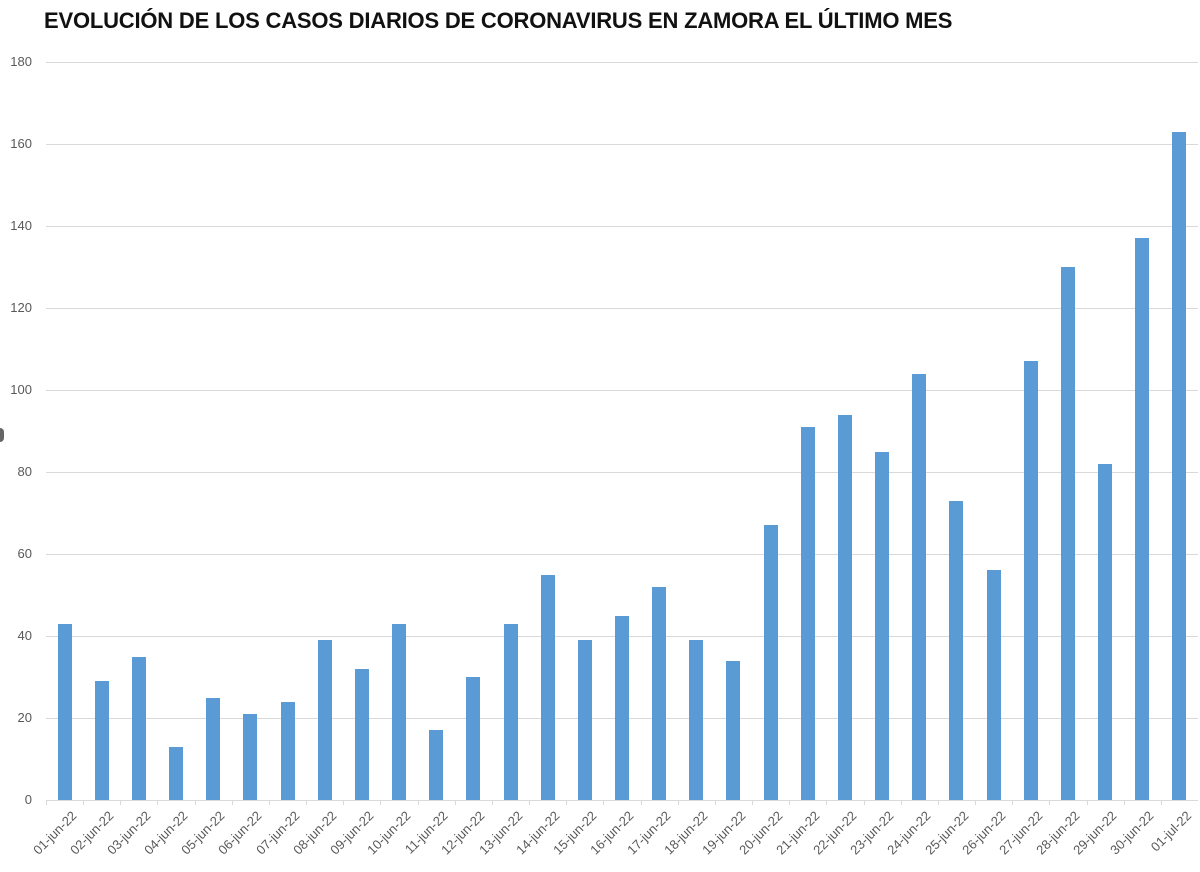 The width and height of the screenshot is (1200, 872). Describe the element at coordinates (2, 435) in the screenshot. I see `edge-fragment` at that location.